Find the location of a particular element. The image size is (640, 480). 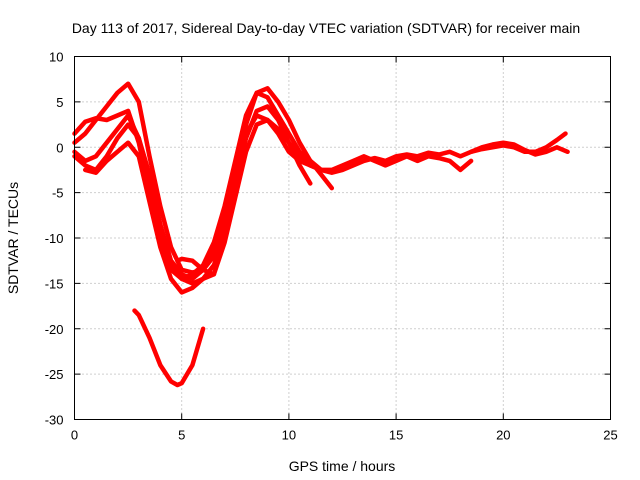

y-tick-labels: -30 -25 -20 -15 -10 -5 0 5 10 is located at coordinates (54, 239).